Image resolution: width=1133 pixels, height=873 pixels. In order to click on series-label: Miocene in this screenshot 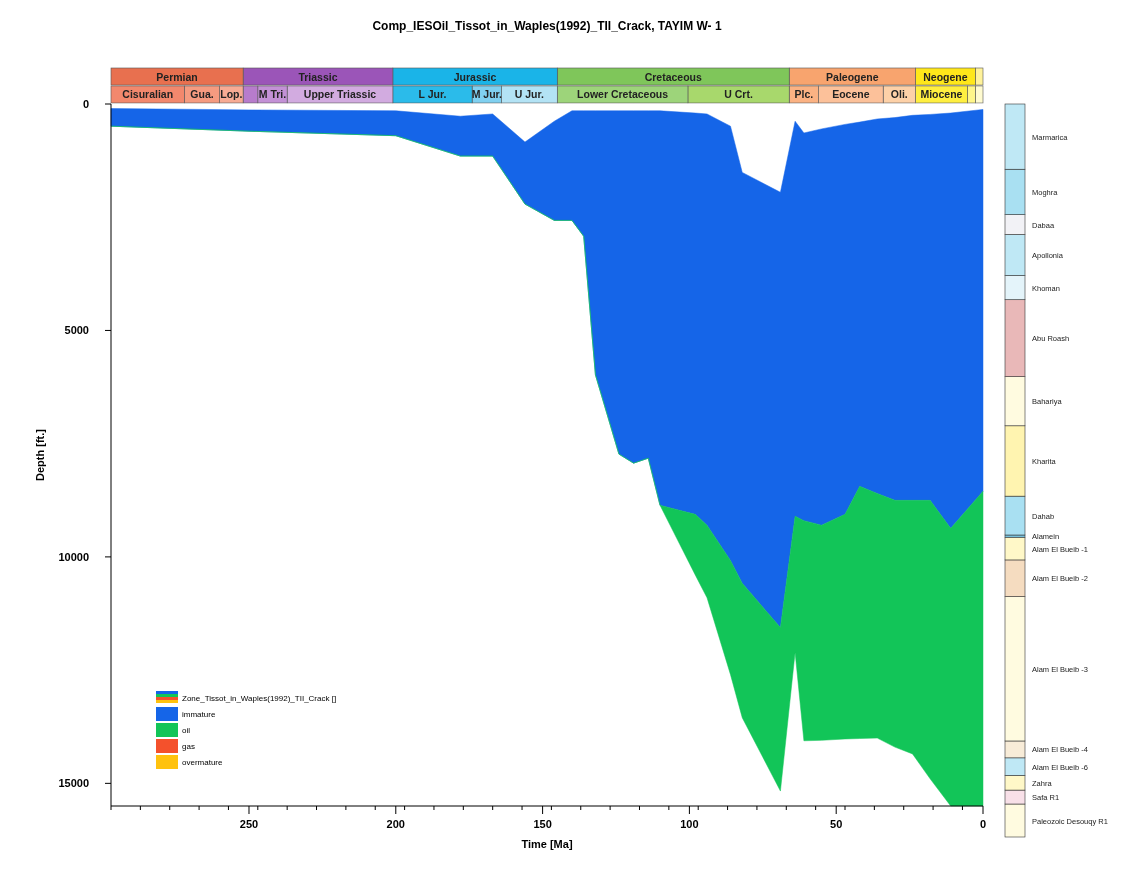, I will do `click(941, 94)`.